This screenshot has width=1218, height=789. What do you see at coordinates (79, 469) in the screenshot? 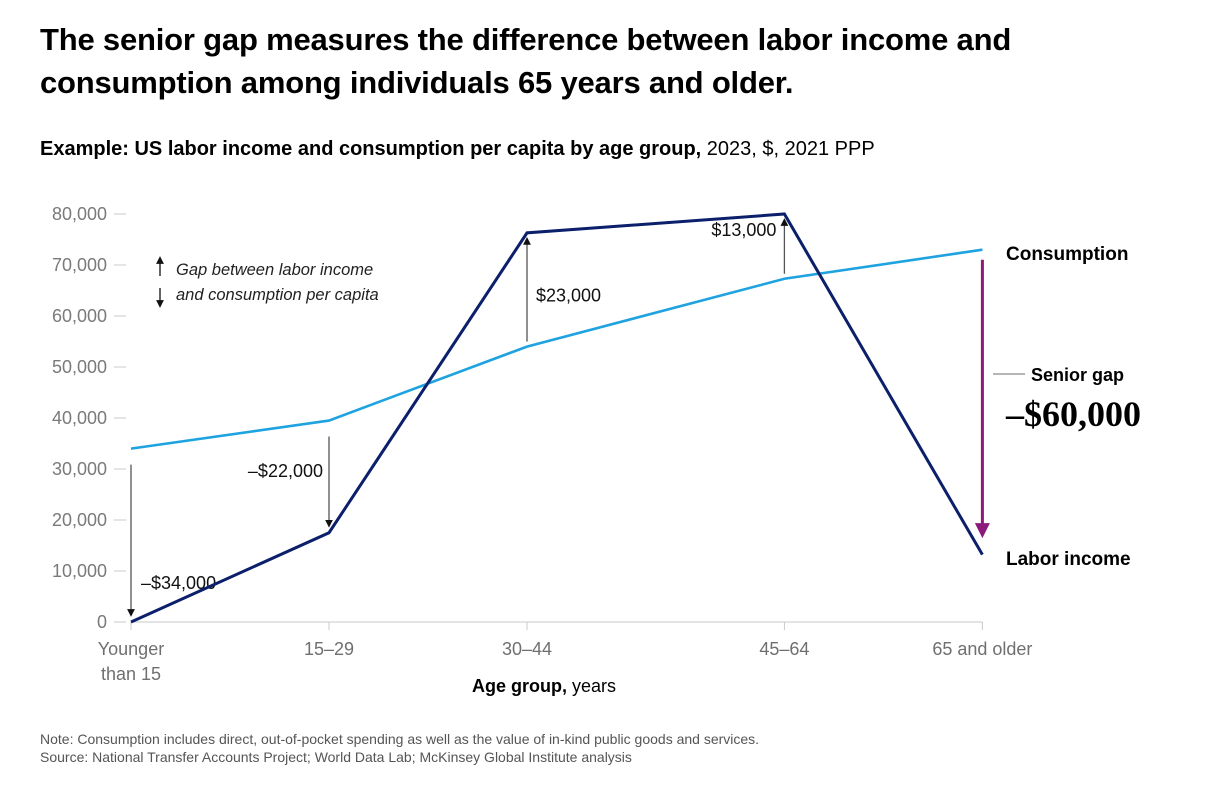
I see `y-tick-label: 30,000` at bounding box center [79, 469].